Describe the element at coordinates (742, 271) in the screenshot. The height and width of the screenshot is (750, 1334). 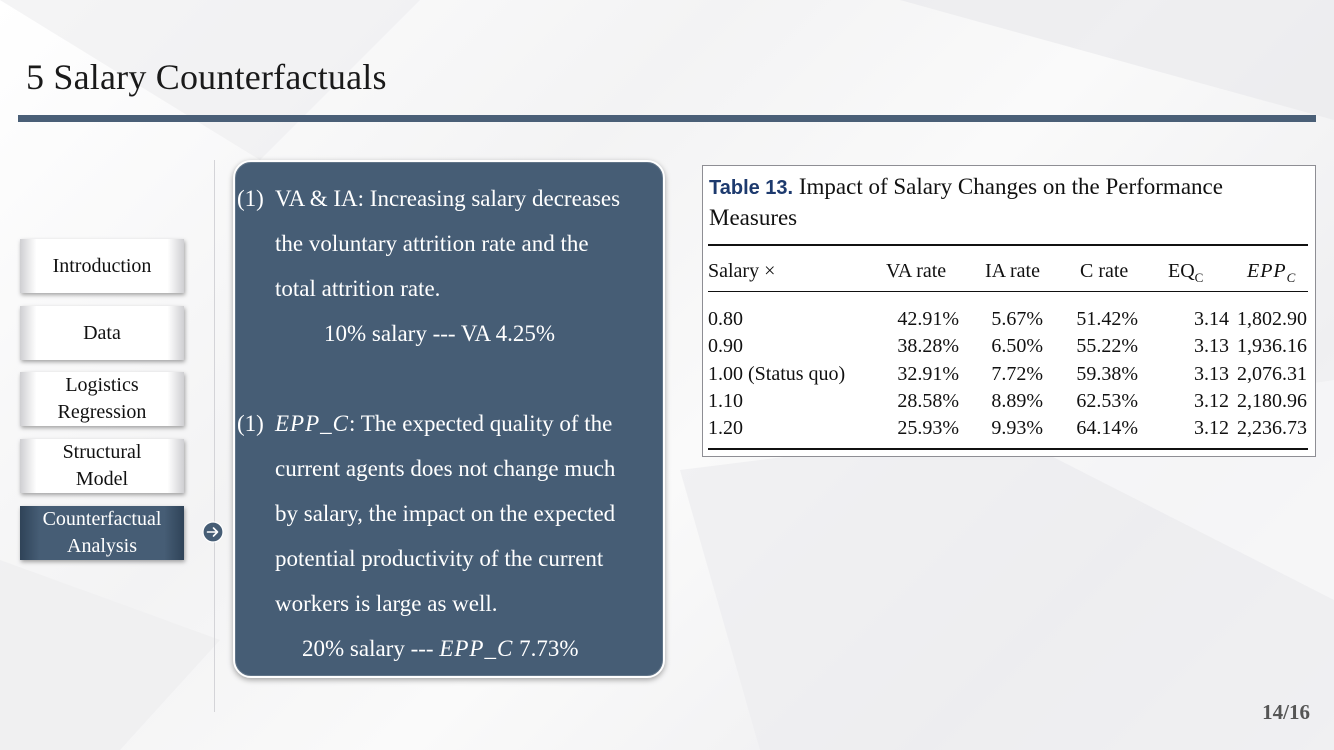
I see `header-salary: Salary ×` at that location.